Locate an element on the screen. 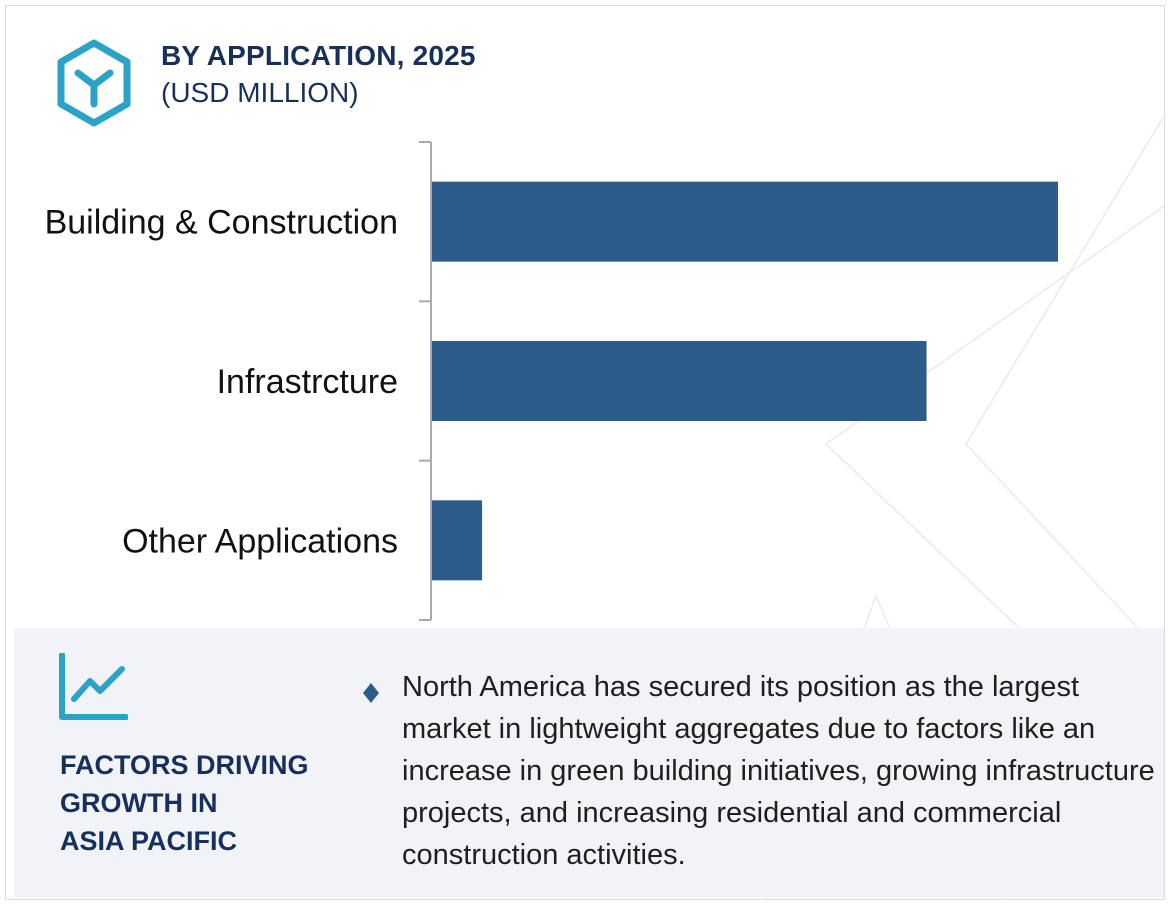  factors-heading-line-1: FACTORS DRIVING is located at coordinates (184, 765).